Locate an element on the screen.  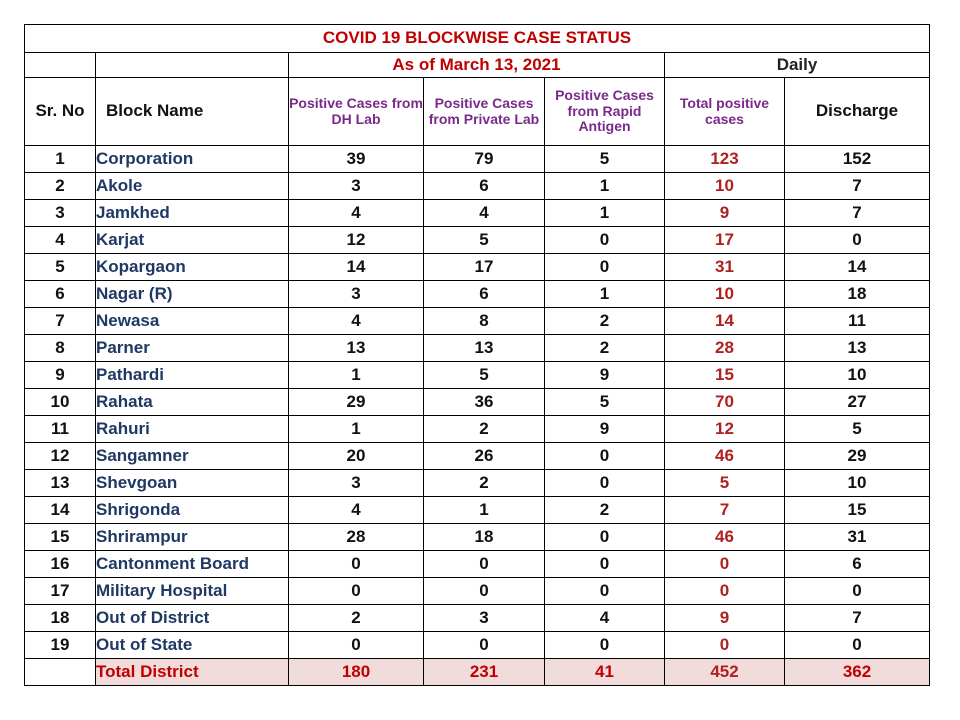
block-name-cell: Kopargaon is located at coordinates (192, 267).